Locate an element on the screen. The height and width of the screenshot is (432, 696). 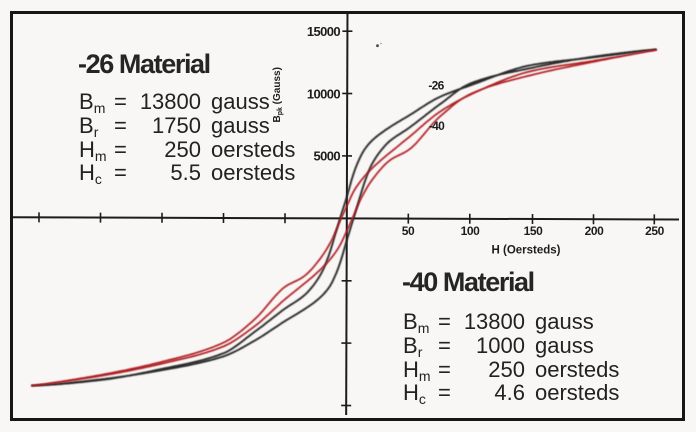
svg-text: 5000 is located at coordinates (326, 156).